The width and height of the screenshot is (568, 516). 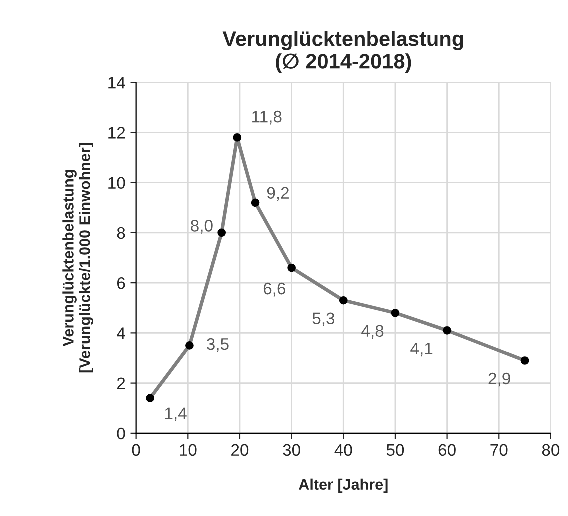 I want to click on x-tick-label: 20, so click(x=240, y=450).